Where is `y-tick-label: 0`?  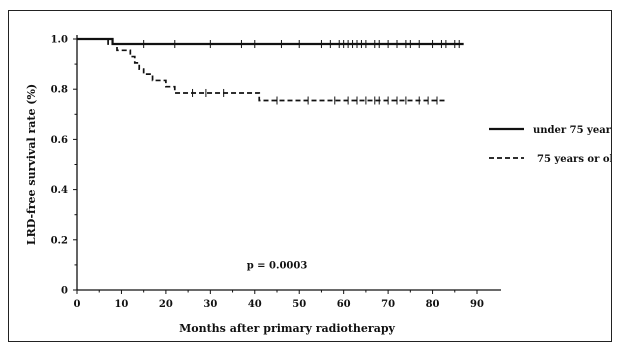
y-tick-label: 0 is located at coordinates (64, 291).